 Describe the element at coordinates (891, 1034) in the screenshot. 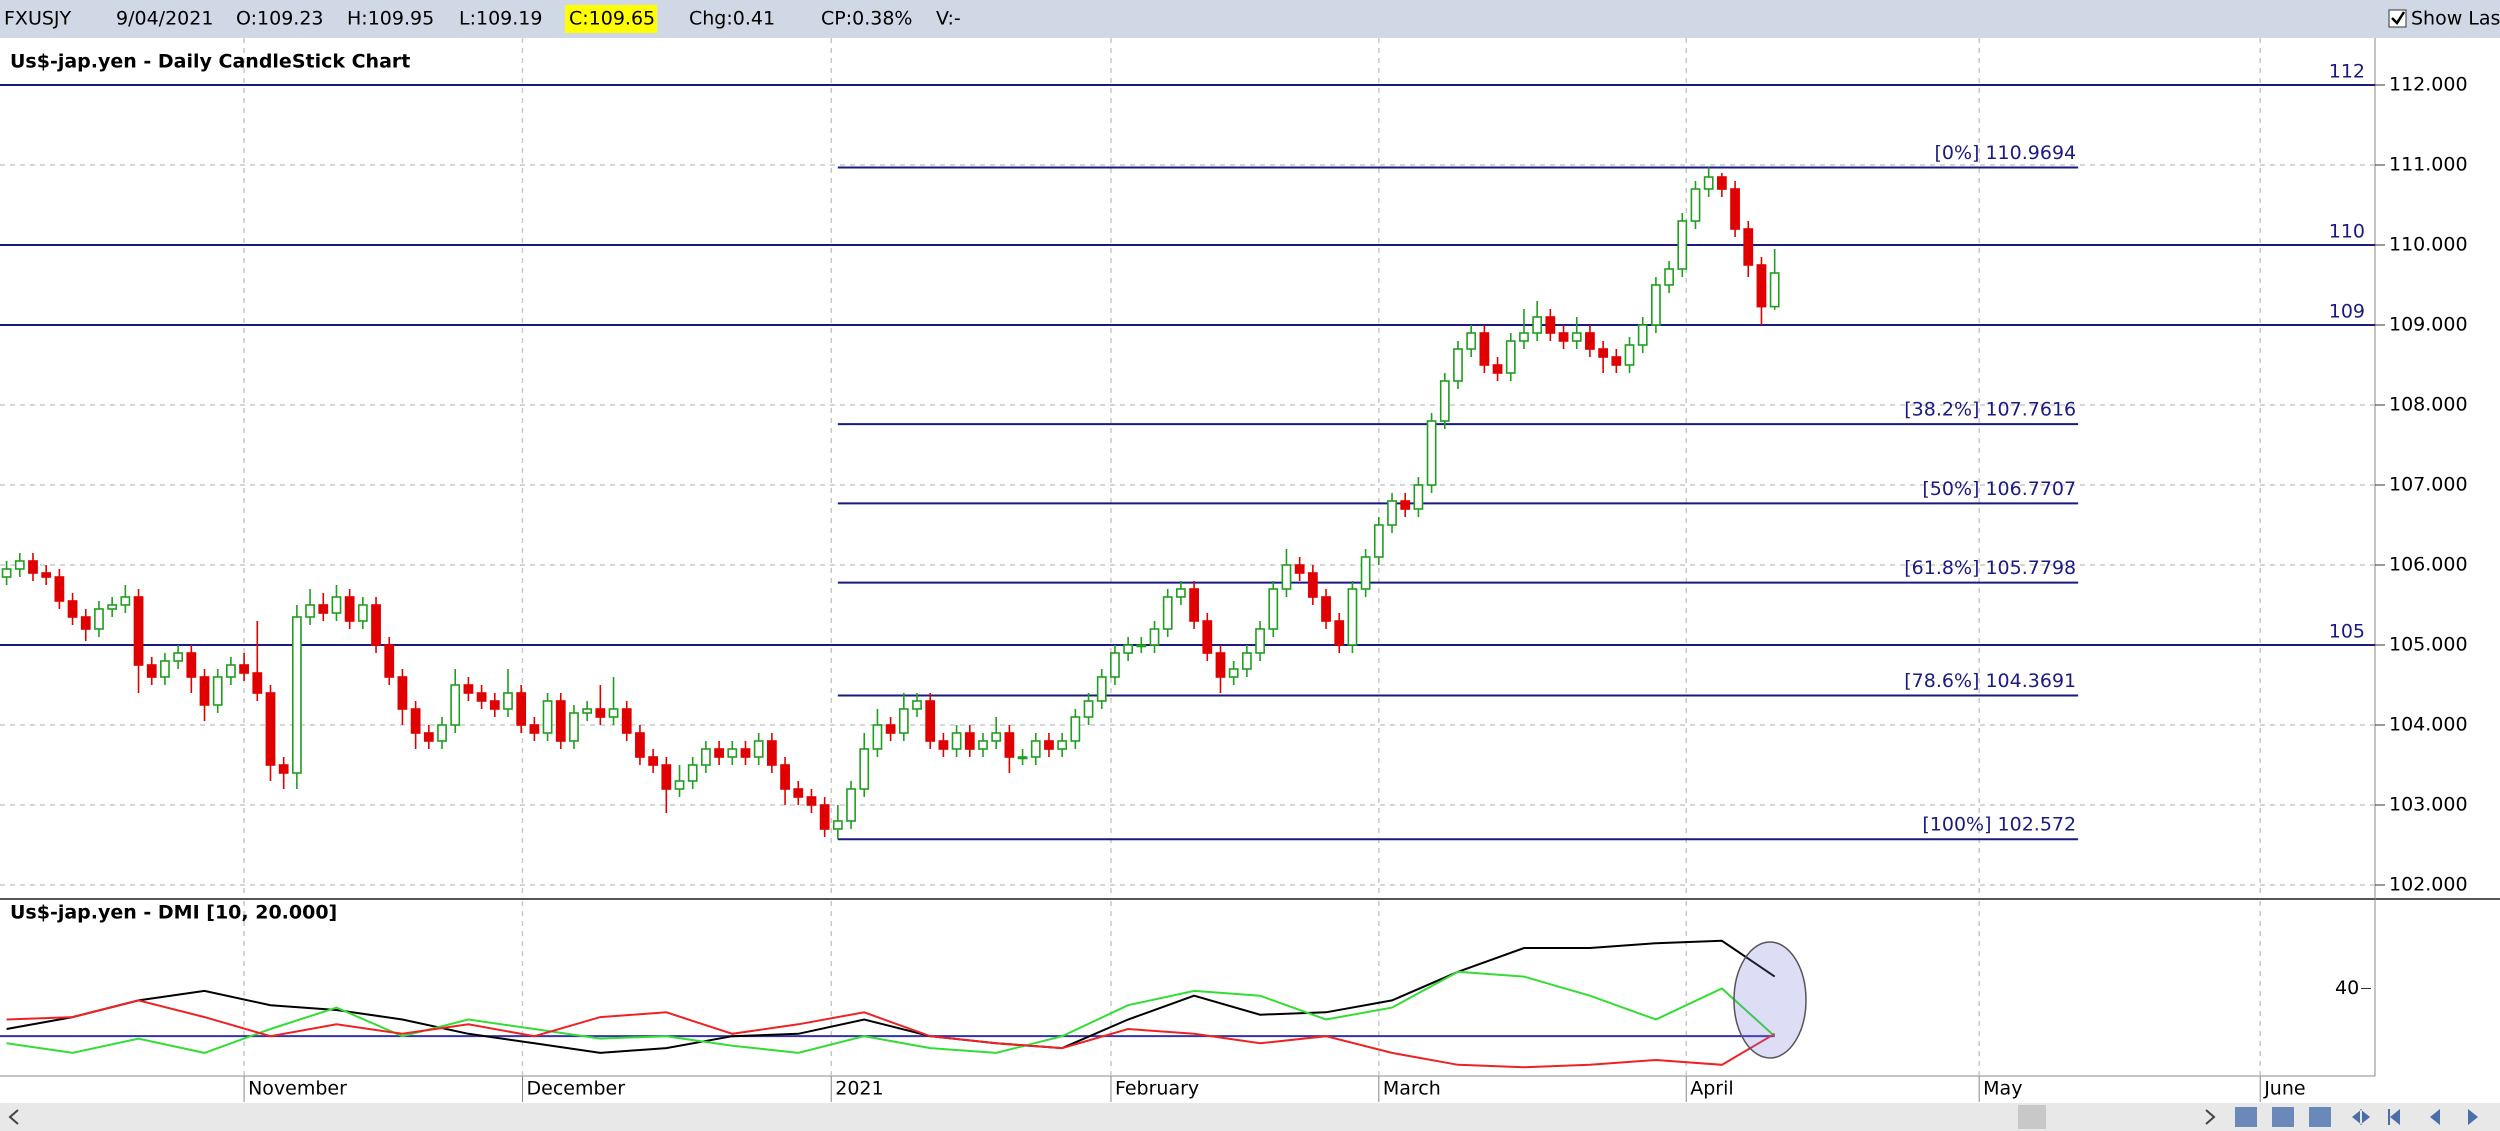

I see `dmi-line` at that location.